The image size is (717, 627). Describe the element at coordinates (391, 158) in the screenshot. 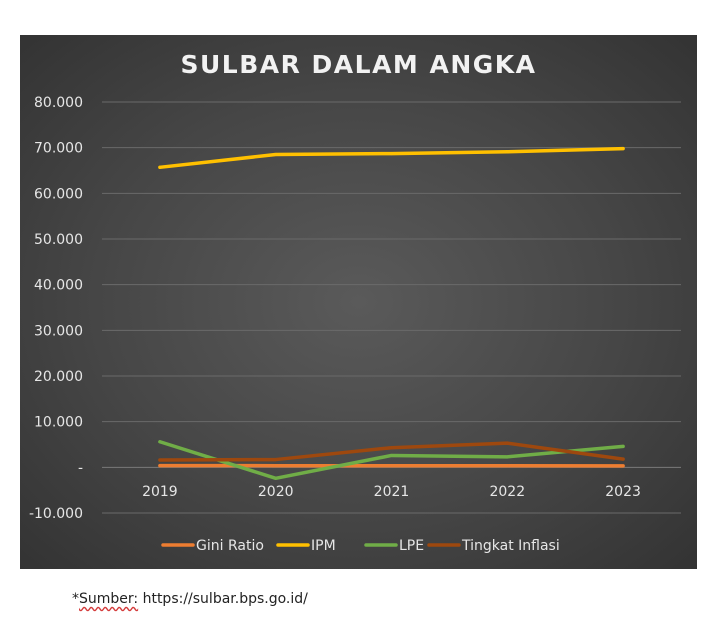

I see `series-line-ipm` at that location.